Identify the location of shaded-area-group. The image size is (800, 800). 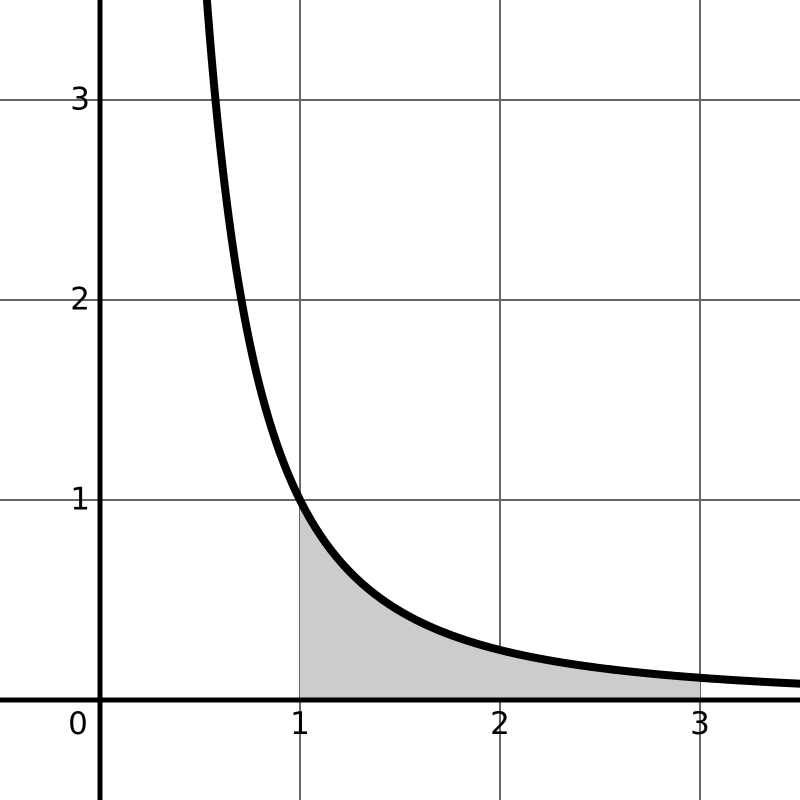
(500, 600).